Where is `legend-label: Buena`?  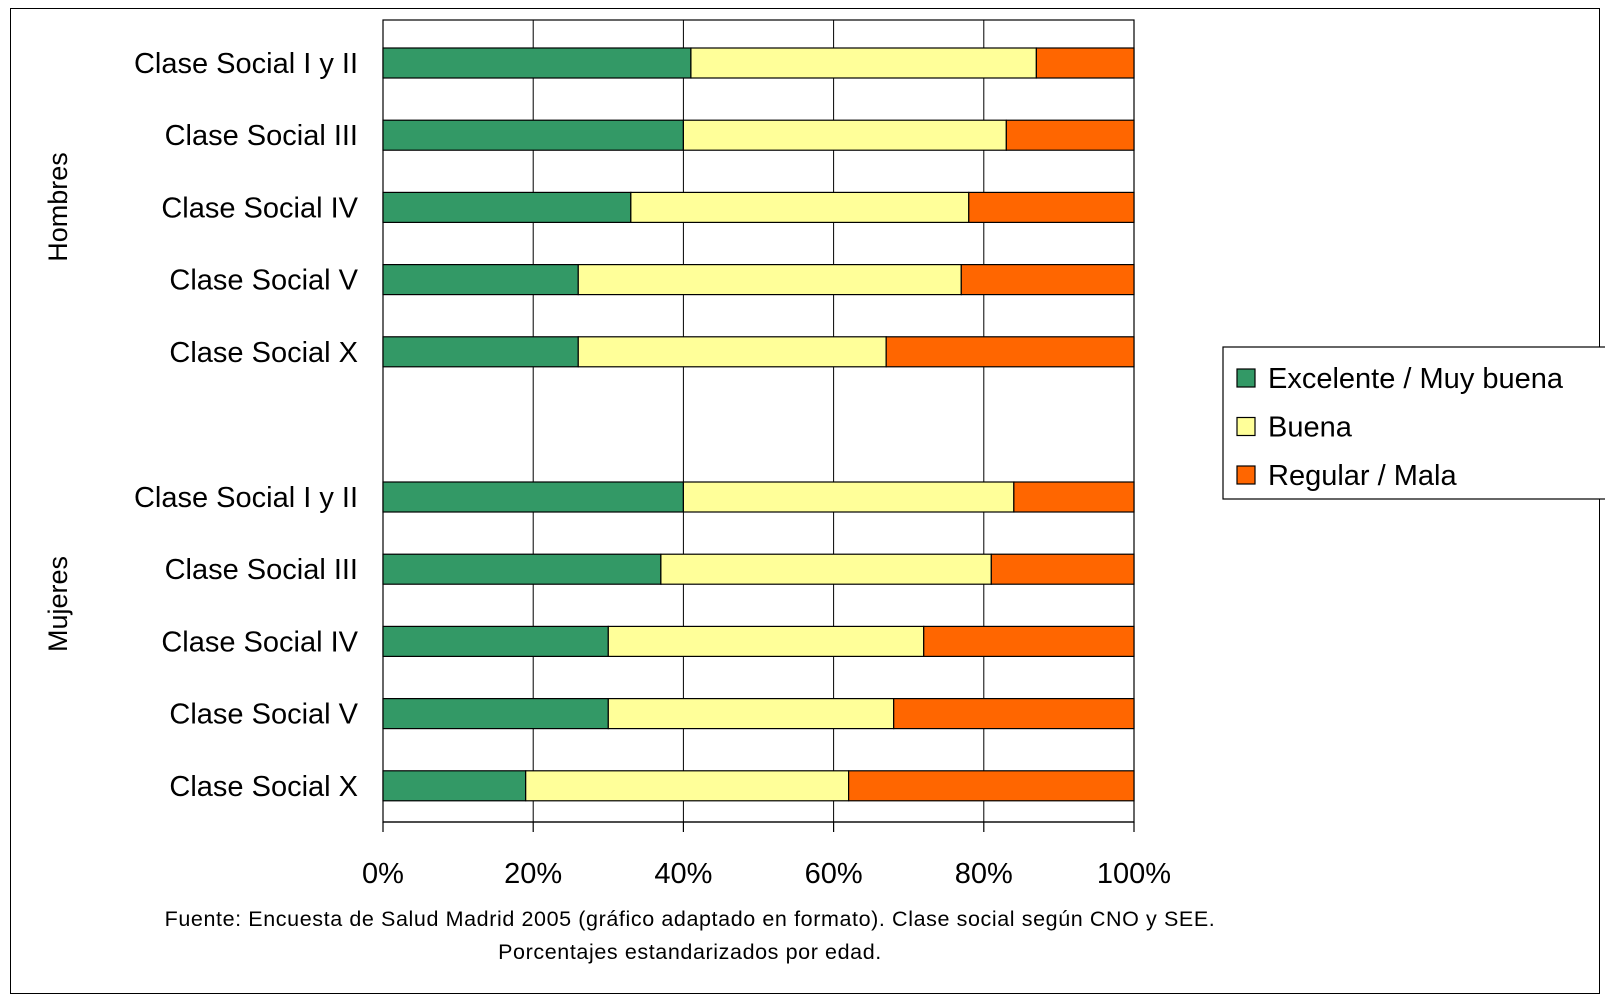
legend-label: Buena is located at coordinates (1310, 428).